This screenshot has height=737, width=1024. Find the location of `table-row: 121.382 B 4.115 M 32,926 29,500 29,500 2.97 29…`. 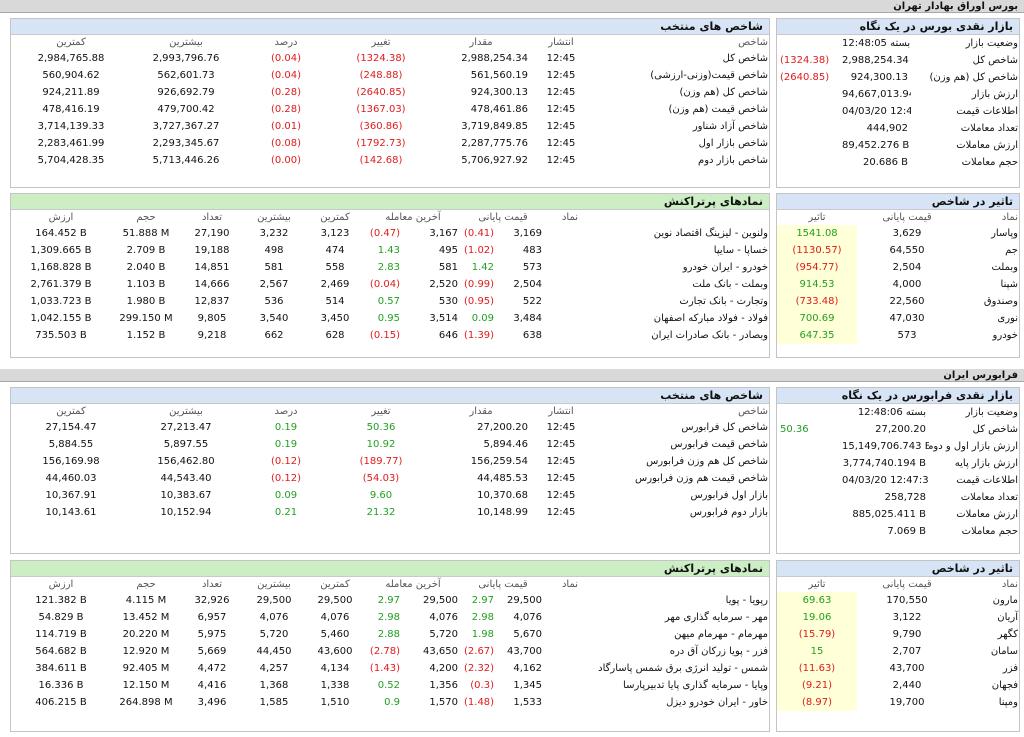

table-row: 121.382 B 4.115 M 32,926 29,500 29,500 2.97 29… is located at coordinates (391, 600).